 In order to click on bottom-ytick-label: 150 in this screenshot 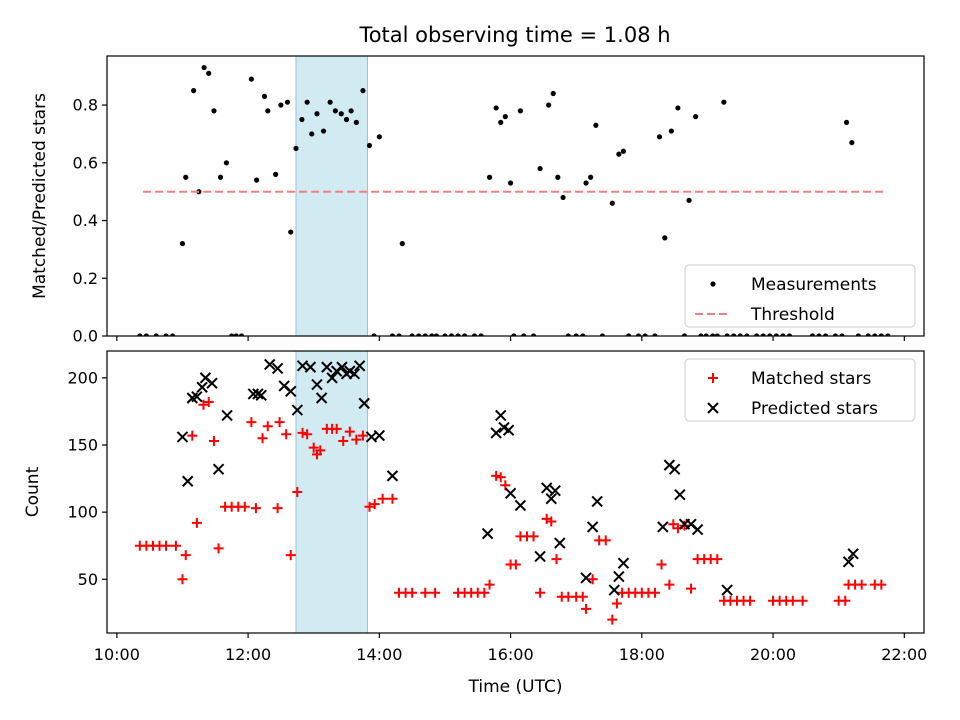, I will do `click(82, 445)`.